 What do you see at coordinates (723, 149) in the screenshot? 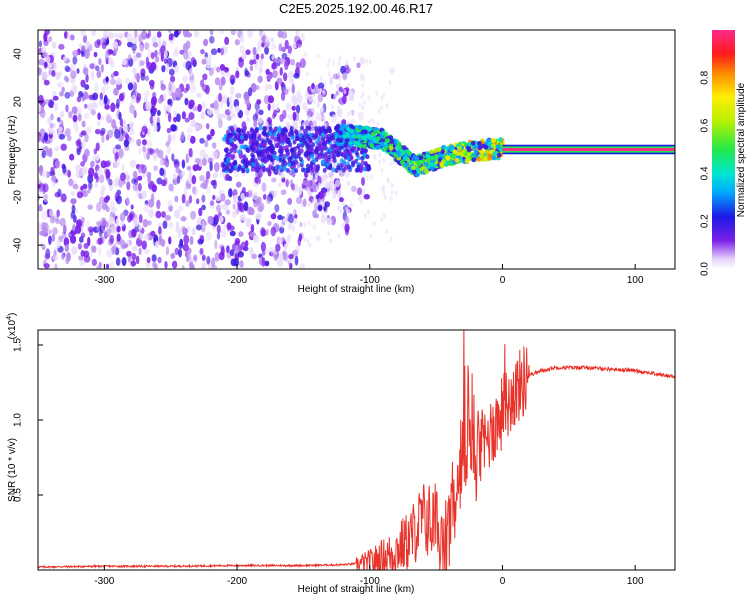
I see `colorbar-gradient` at bounding box center [723, 149].